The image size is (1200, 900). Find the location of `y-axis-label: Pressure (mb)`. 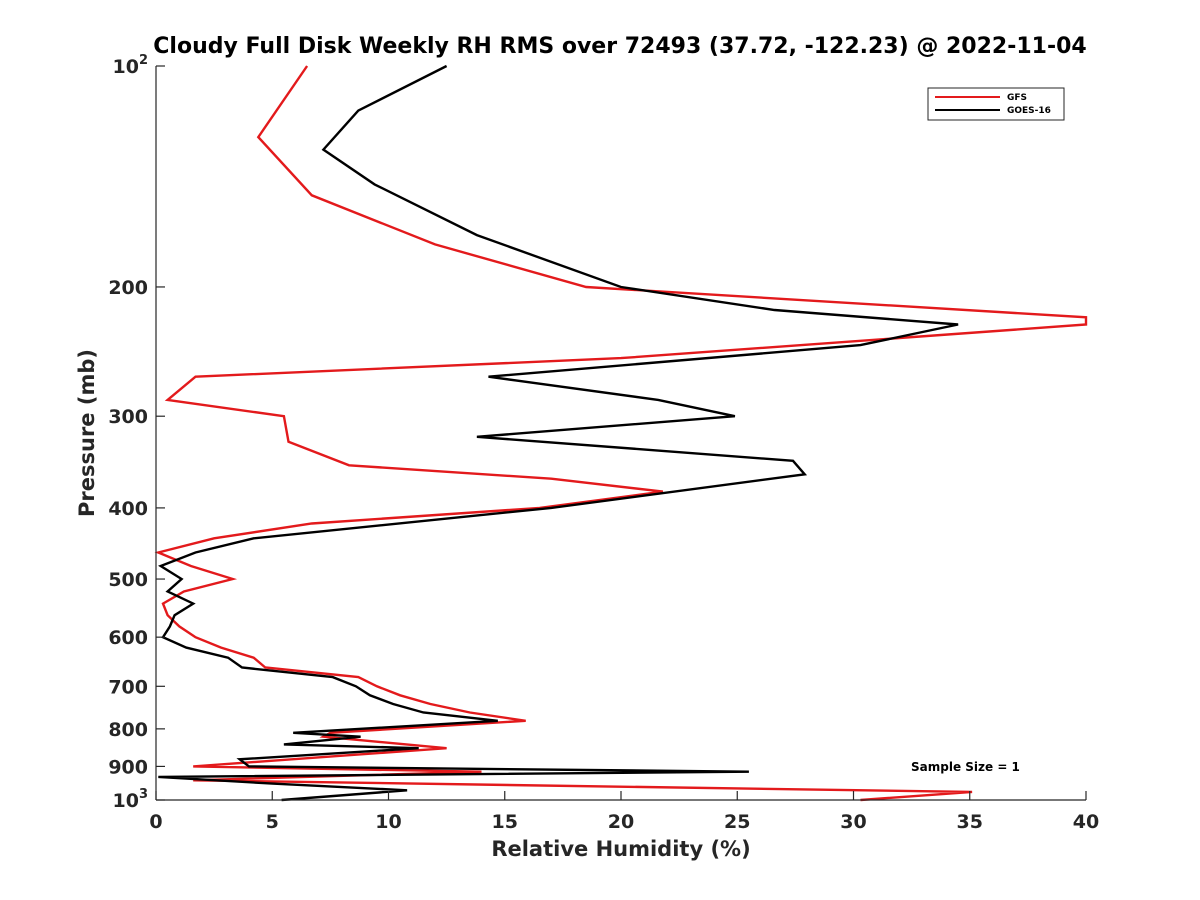

y-axis-label: Pressure (mb) is located at coordinates (87, 433).